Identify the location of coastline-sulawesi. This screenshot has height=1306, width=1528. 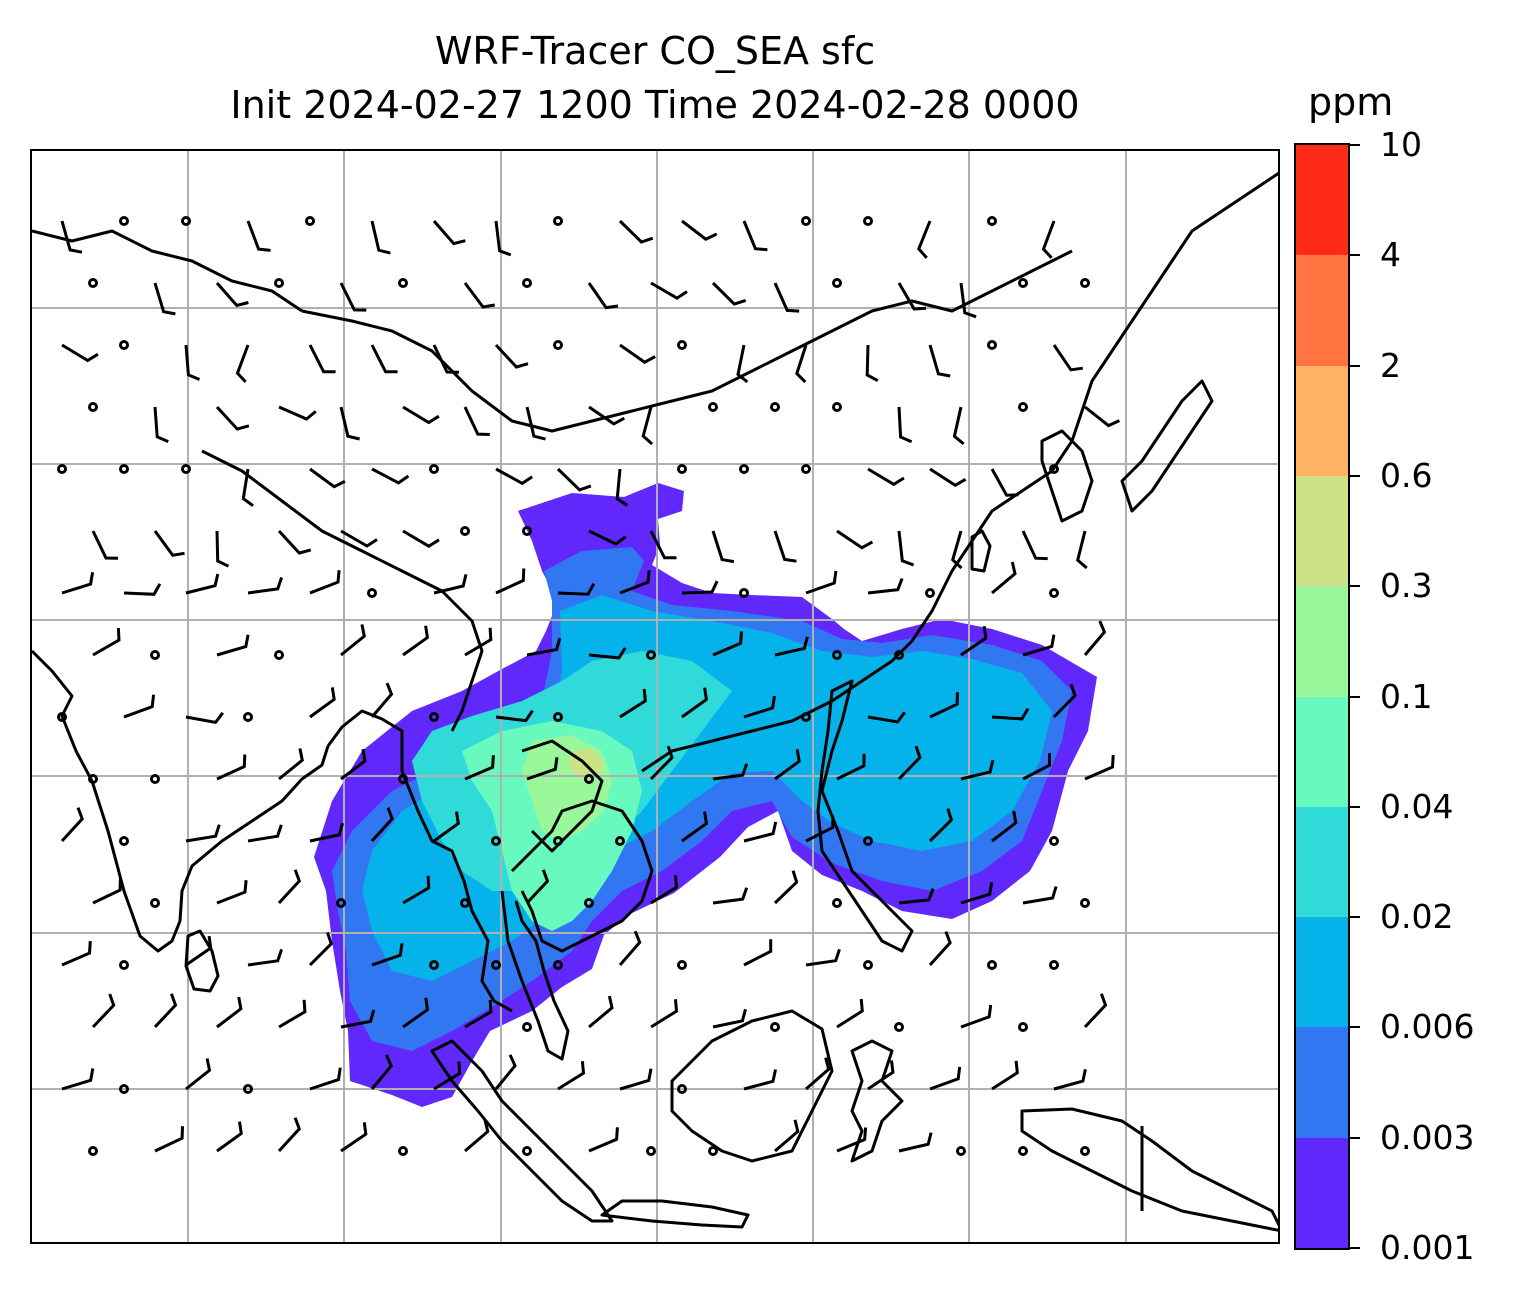
(877, 1101).